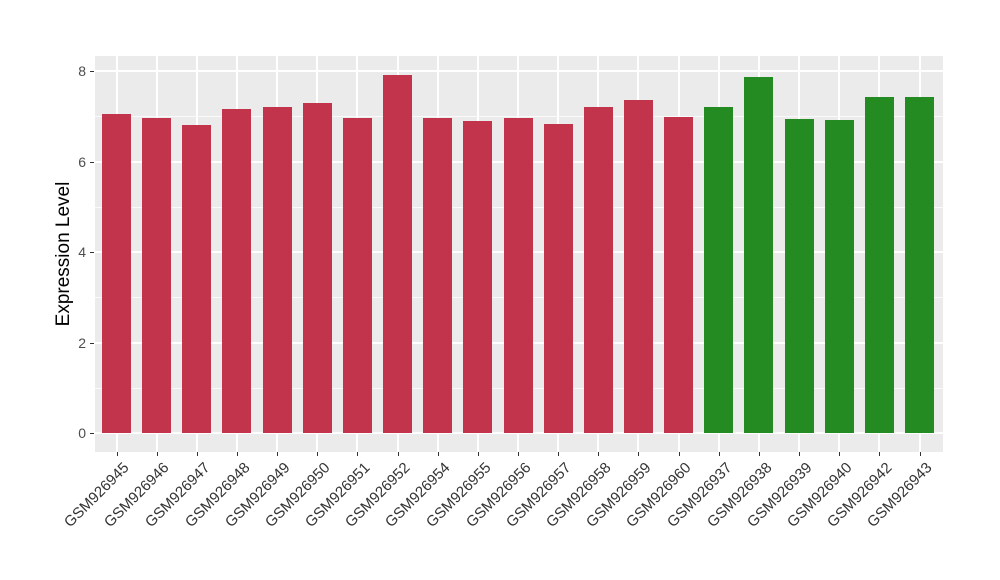 The image size is (1000, 580). I want to click on bar-GSM926943, so click(919, 265).